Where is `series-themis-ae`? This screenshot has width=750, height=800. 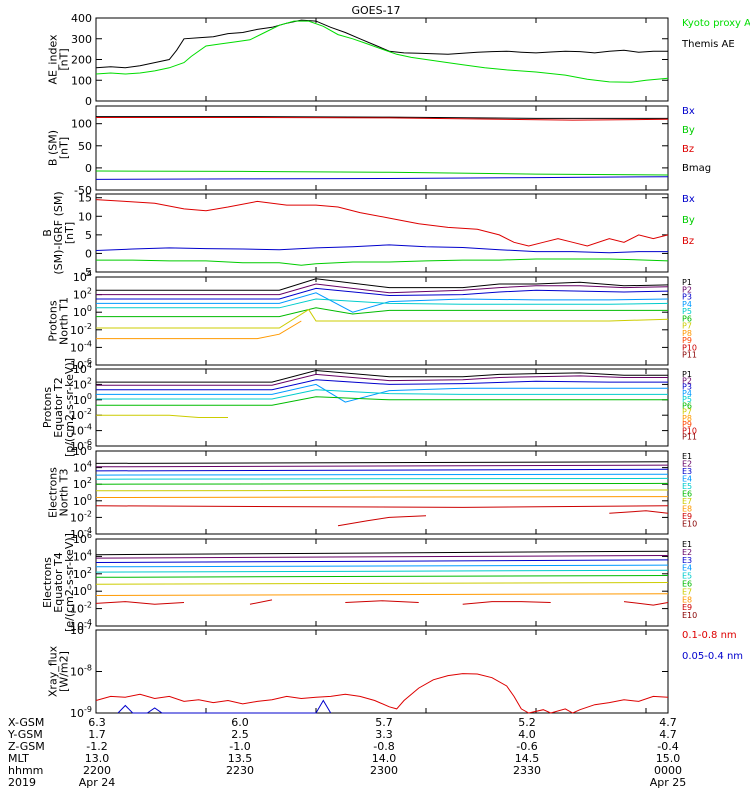 series-themis-ae is located at coordinates (381, 44).